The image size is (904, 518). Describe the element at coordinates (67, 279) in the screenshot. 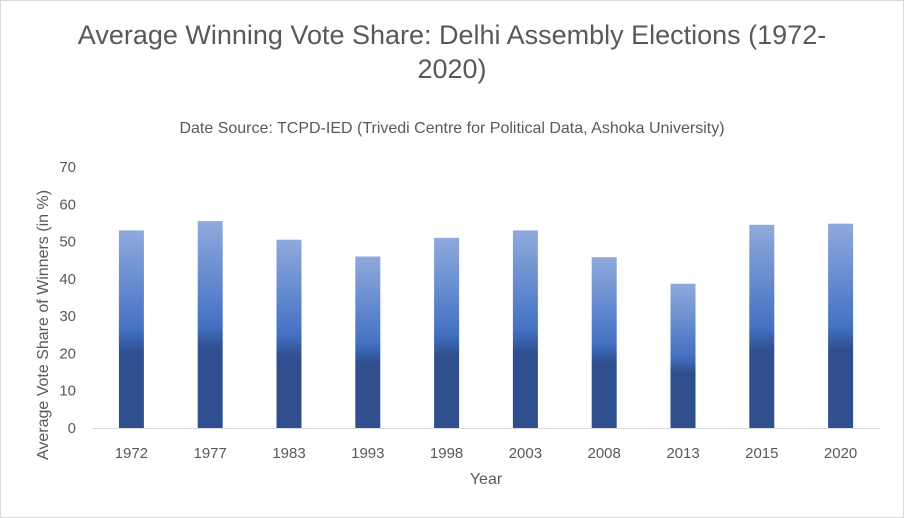

I see `y-tick-40: 40` at that location.